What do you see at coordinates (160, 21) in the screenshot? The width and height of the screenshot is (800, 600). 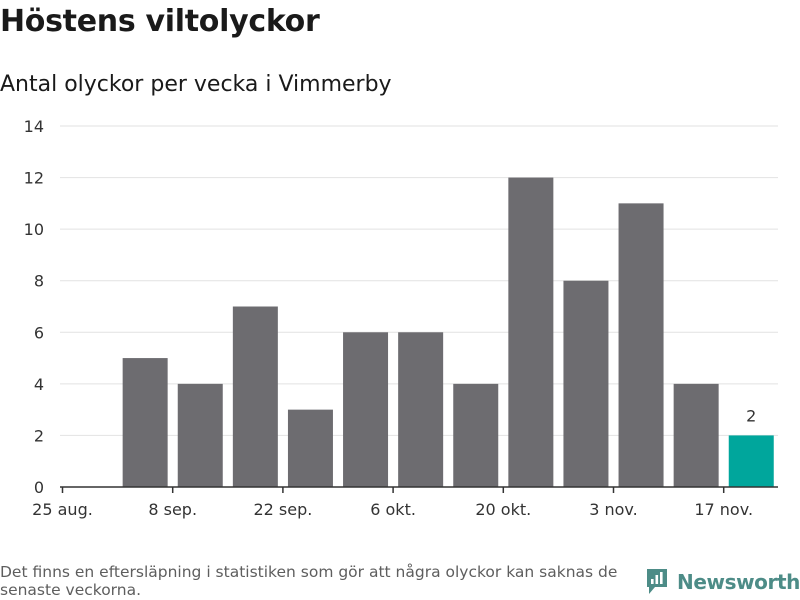 I see `chart-title: Höstens viltolyckor` at bounding box center [160, 21].